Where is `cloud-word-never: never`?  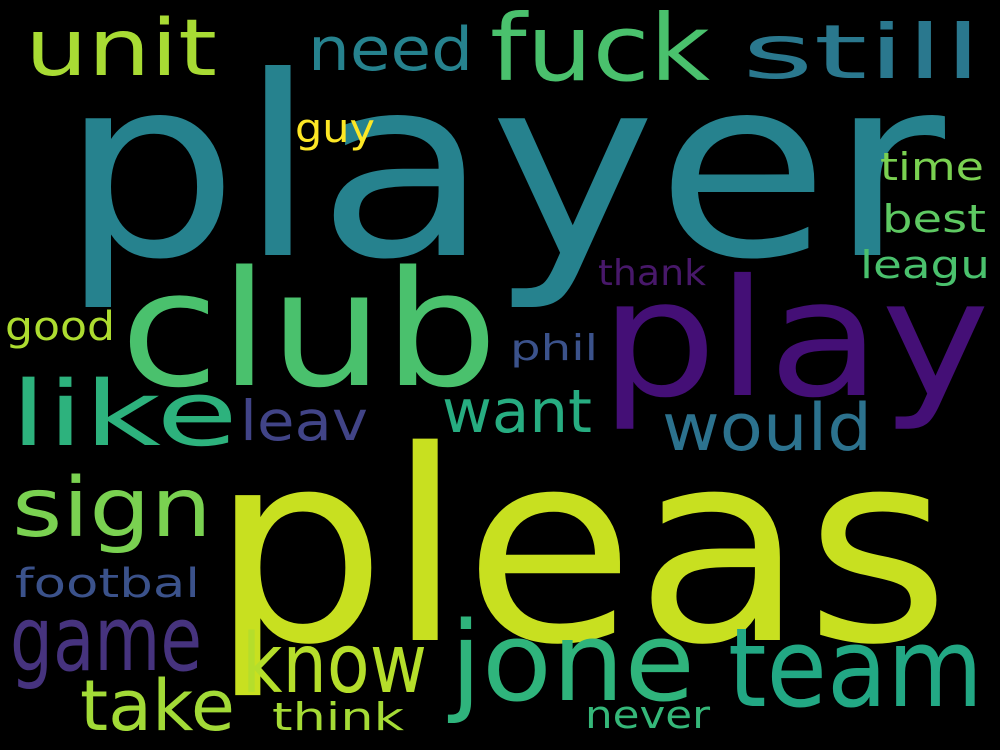
cloud-word-never: never is located at coordinates (647, 715).